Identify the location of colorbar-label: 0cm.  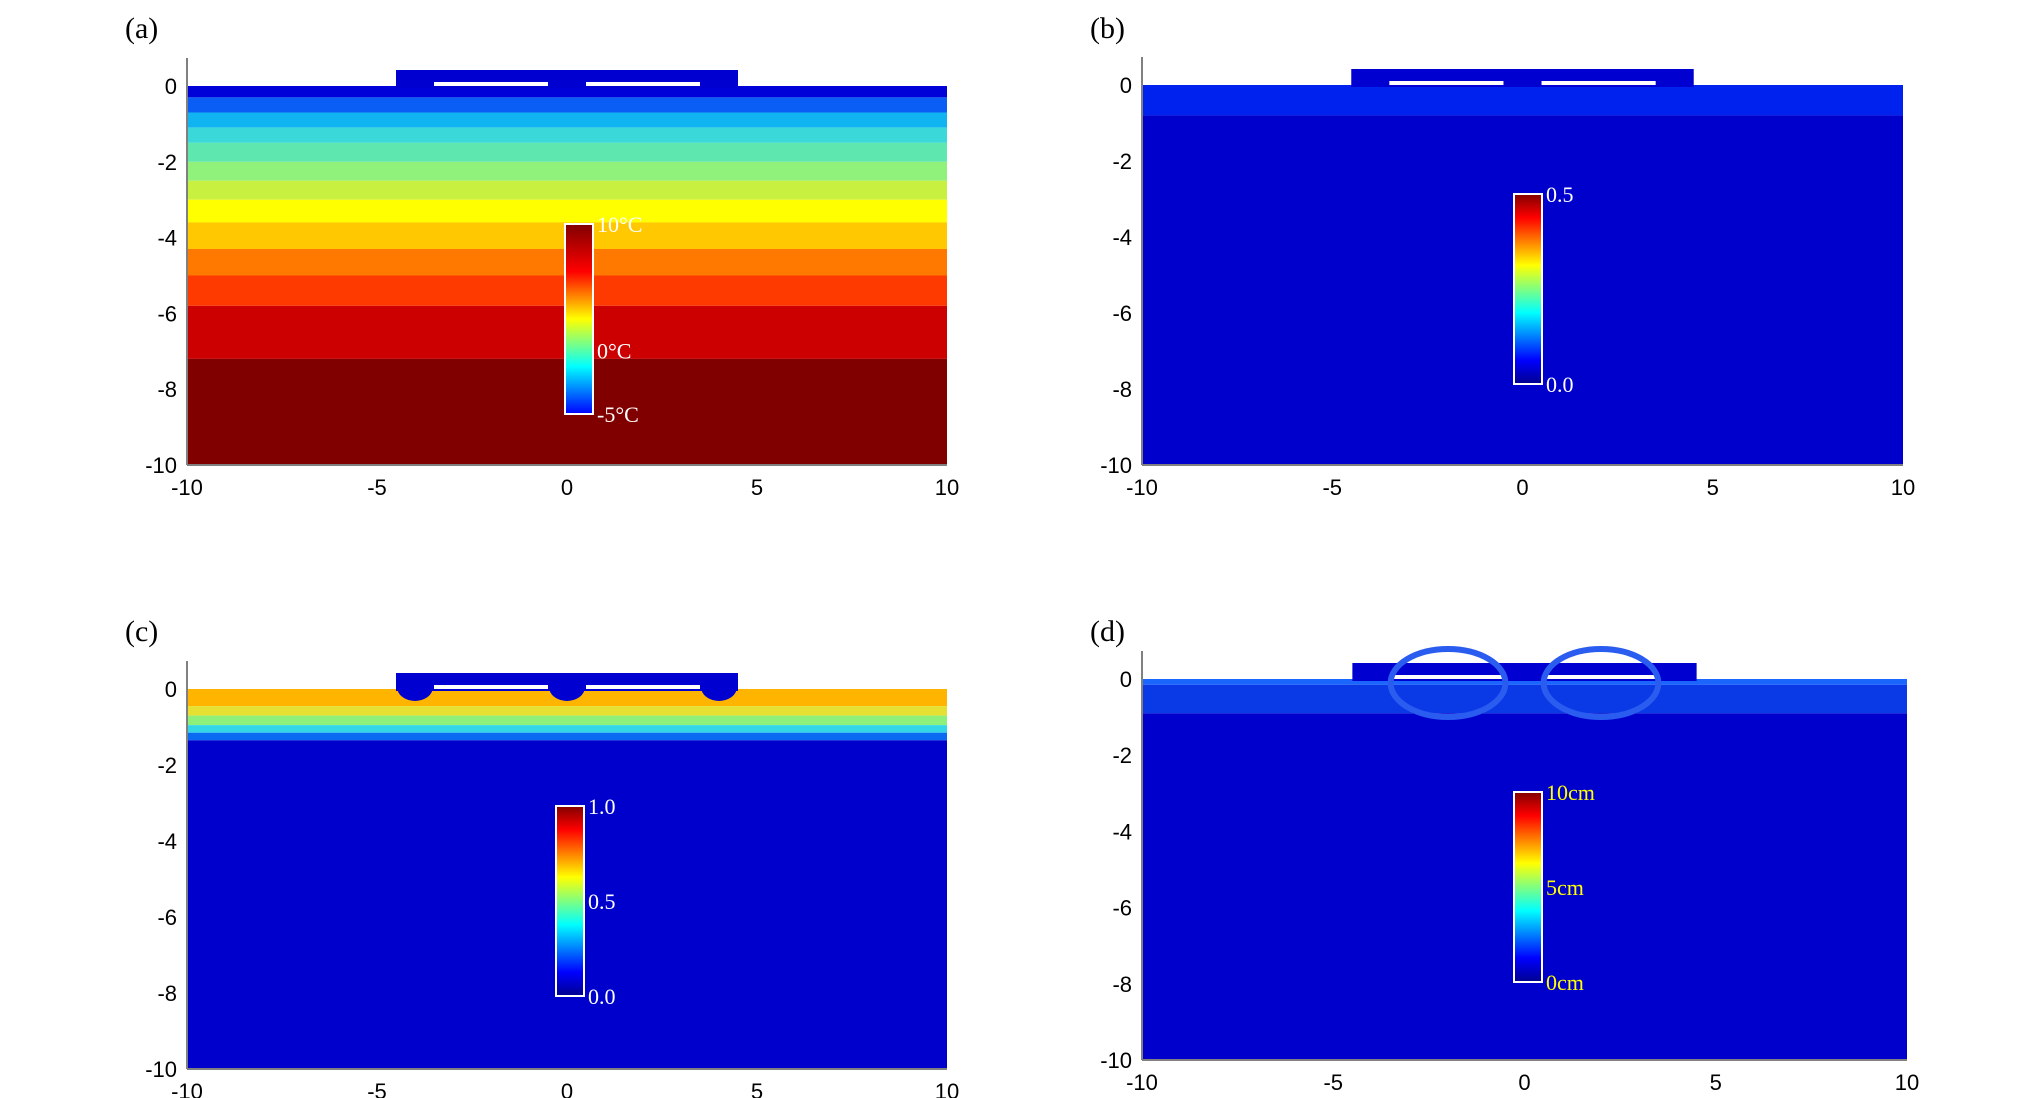
(1565, 982).